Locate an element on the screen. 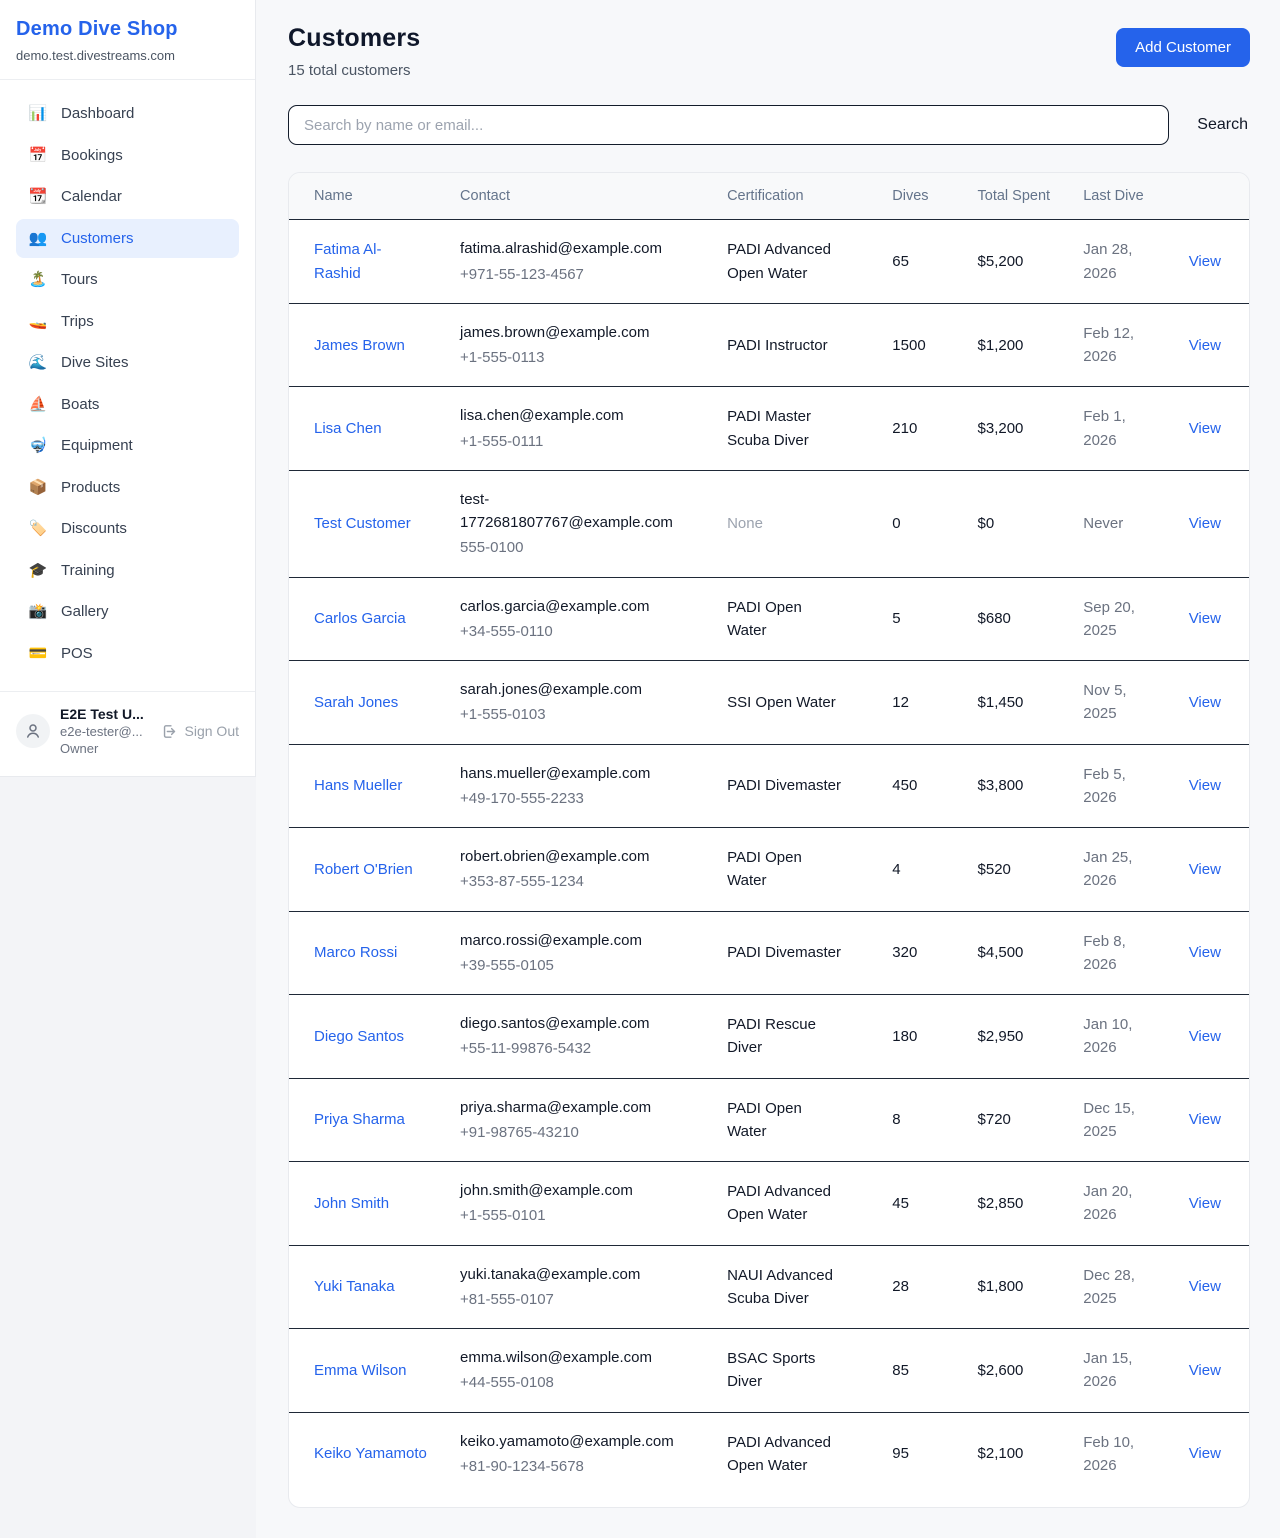 The width and height of the screenshot is (1280, 1538). customer-dives: 95 is located at coordinates (900, 1454).